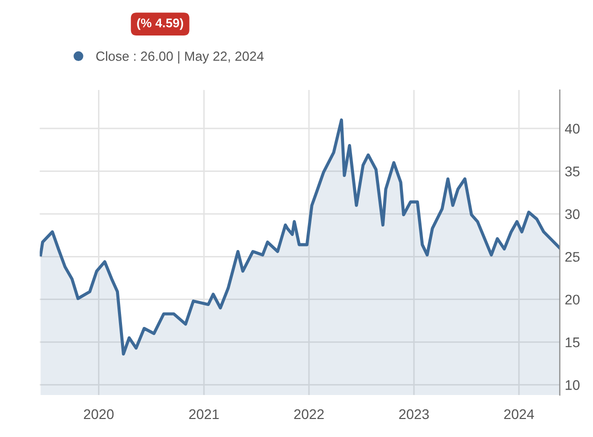  I want to click on y-tick-label: 40, so click(572, 129).